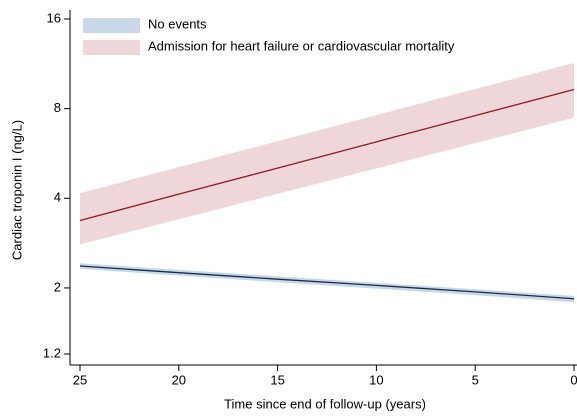 This screenshot has width=577, height=418. I want to click on legend-label: No events, so click(177, 23).